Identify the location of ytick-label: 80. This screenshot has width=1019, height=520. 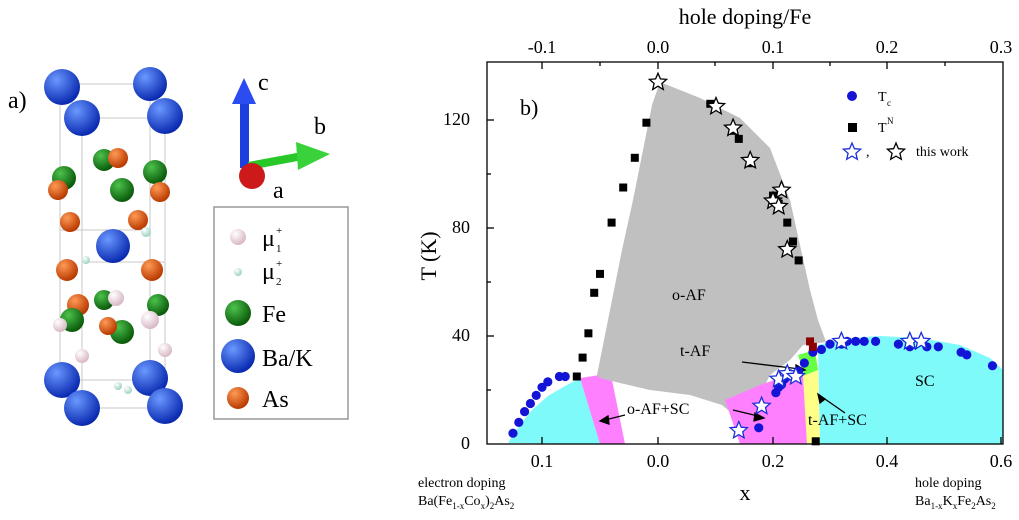
(461, 227).